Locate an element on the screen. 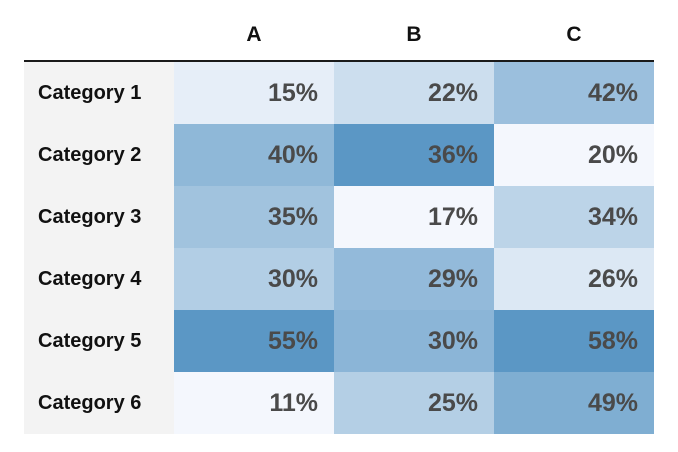 The width and height of the screenshot is (678, 452). cell-category-2-c: 20% is located at coordinates (574, 155).